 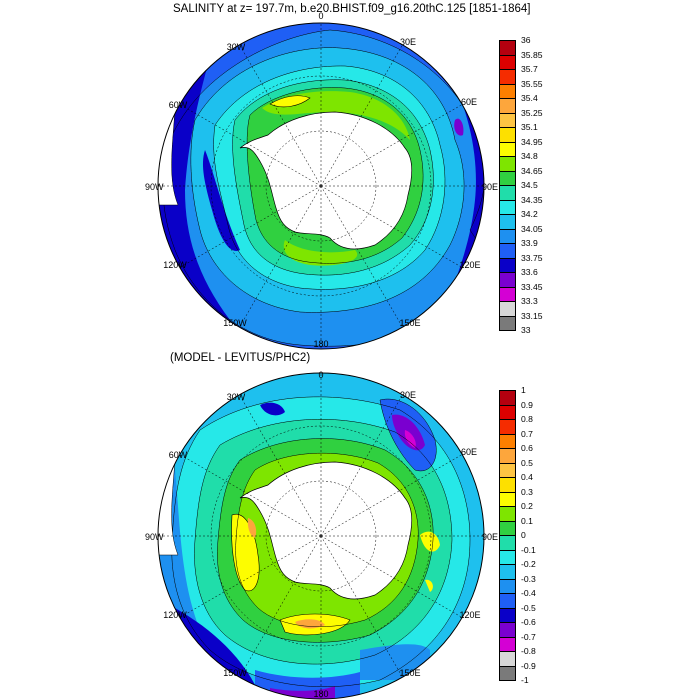 I want to click on colorbar-label: 0.4, so click(x=527, y=477).